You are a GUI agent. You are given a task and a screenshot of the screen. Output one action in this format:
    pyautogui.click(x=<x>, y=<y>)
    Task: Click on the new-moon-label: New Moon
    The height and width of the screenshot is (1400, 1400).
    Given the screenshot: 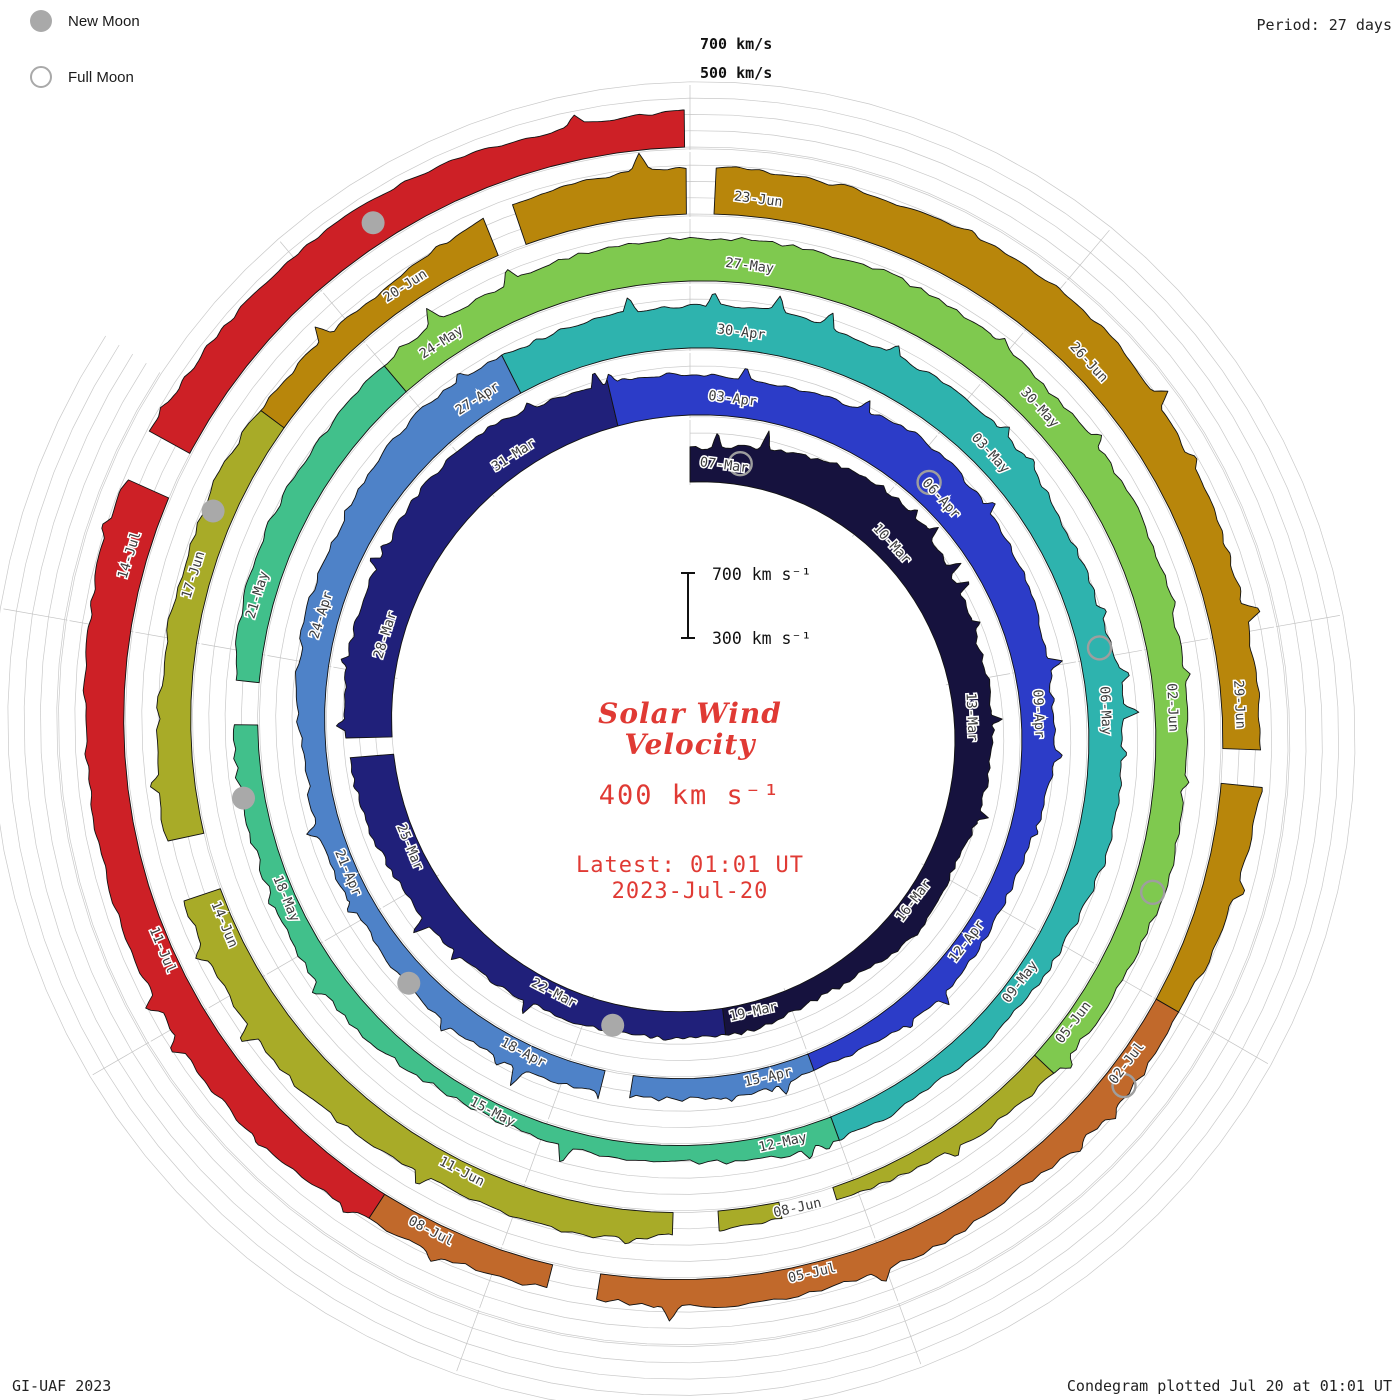 What is the action you would take?
    pyautogui.click(x=104, y=21)
    